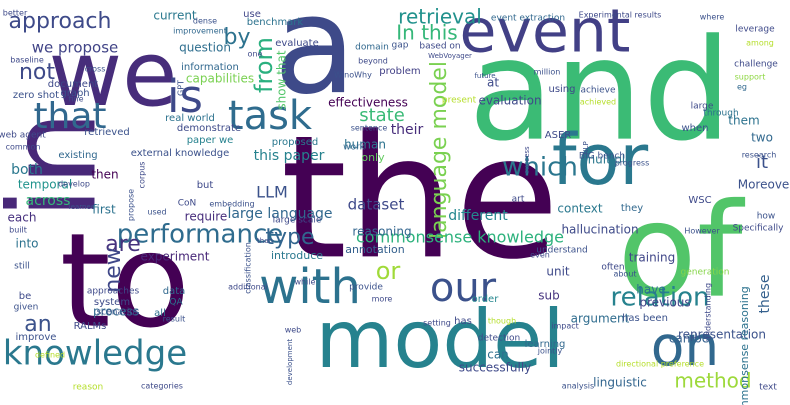 This screenshot has height=405, width=790. I want to click on word-representation: representation, so click(722, 335).